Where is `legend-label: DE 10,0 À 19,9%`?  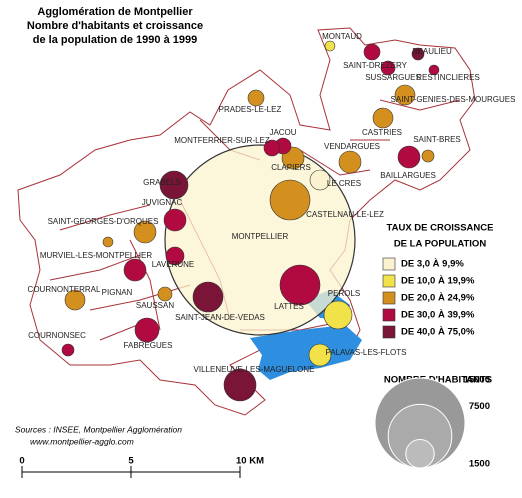
legend-label: DE 10,0 À 19,9% is located at coordinates (438, 281).